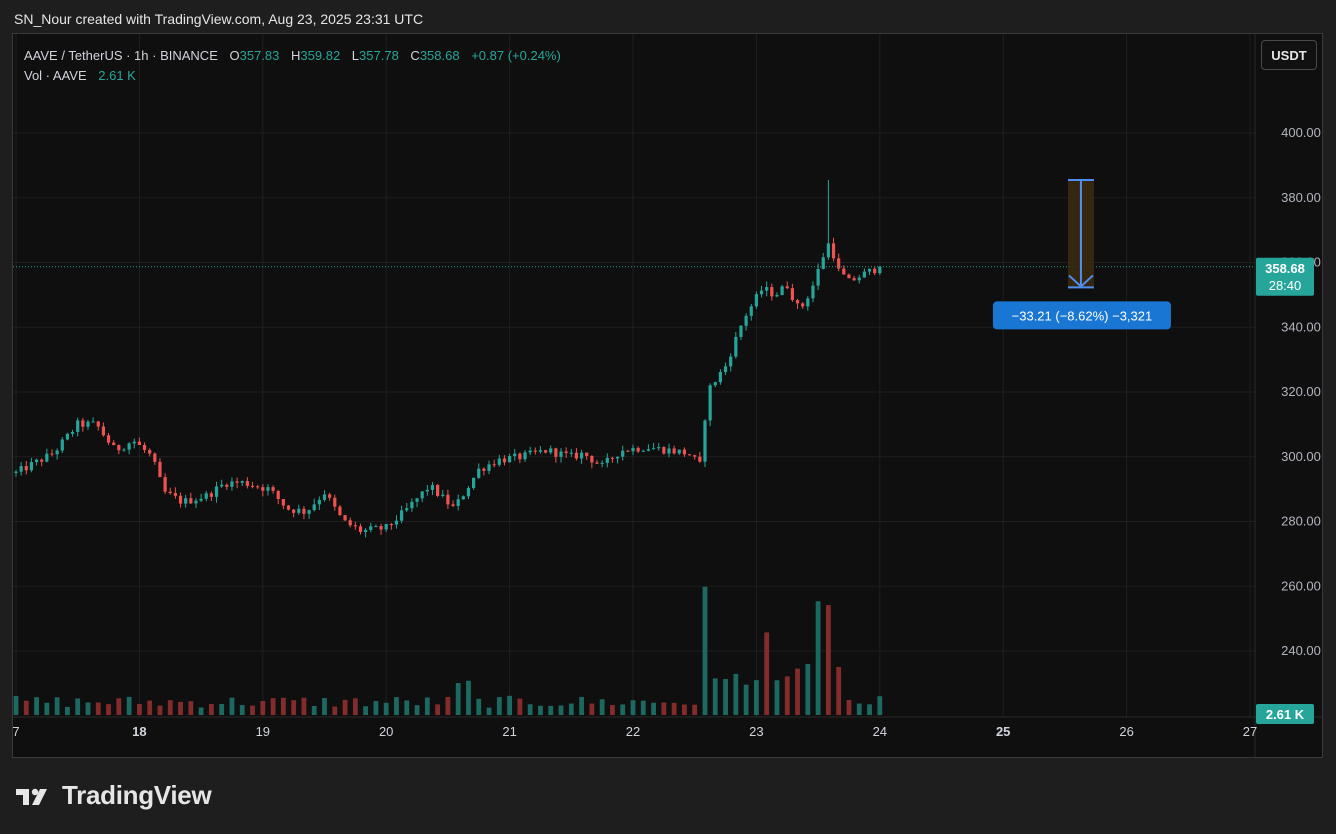 The image size is (1336, 834). Describe the element at coordinates (355, 55) in the screenshot. I see `low-key: L` at that location.